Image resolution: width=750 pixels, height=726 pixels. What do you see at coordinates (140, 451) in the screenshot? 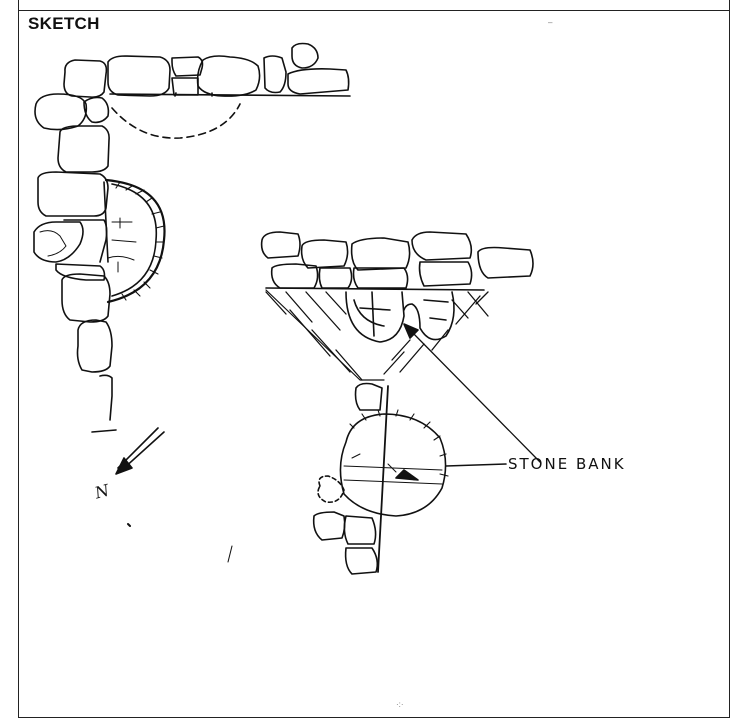
I see `north-arrow-icon` at bounding box center [140, 451].